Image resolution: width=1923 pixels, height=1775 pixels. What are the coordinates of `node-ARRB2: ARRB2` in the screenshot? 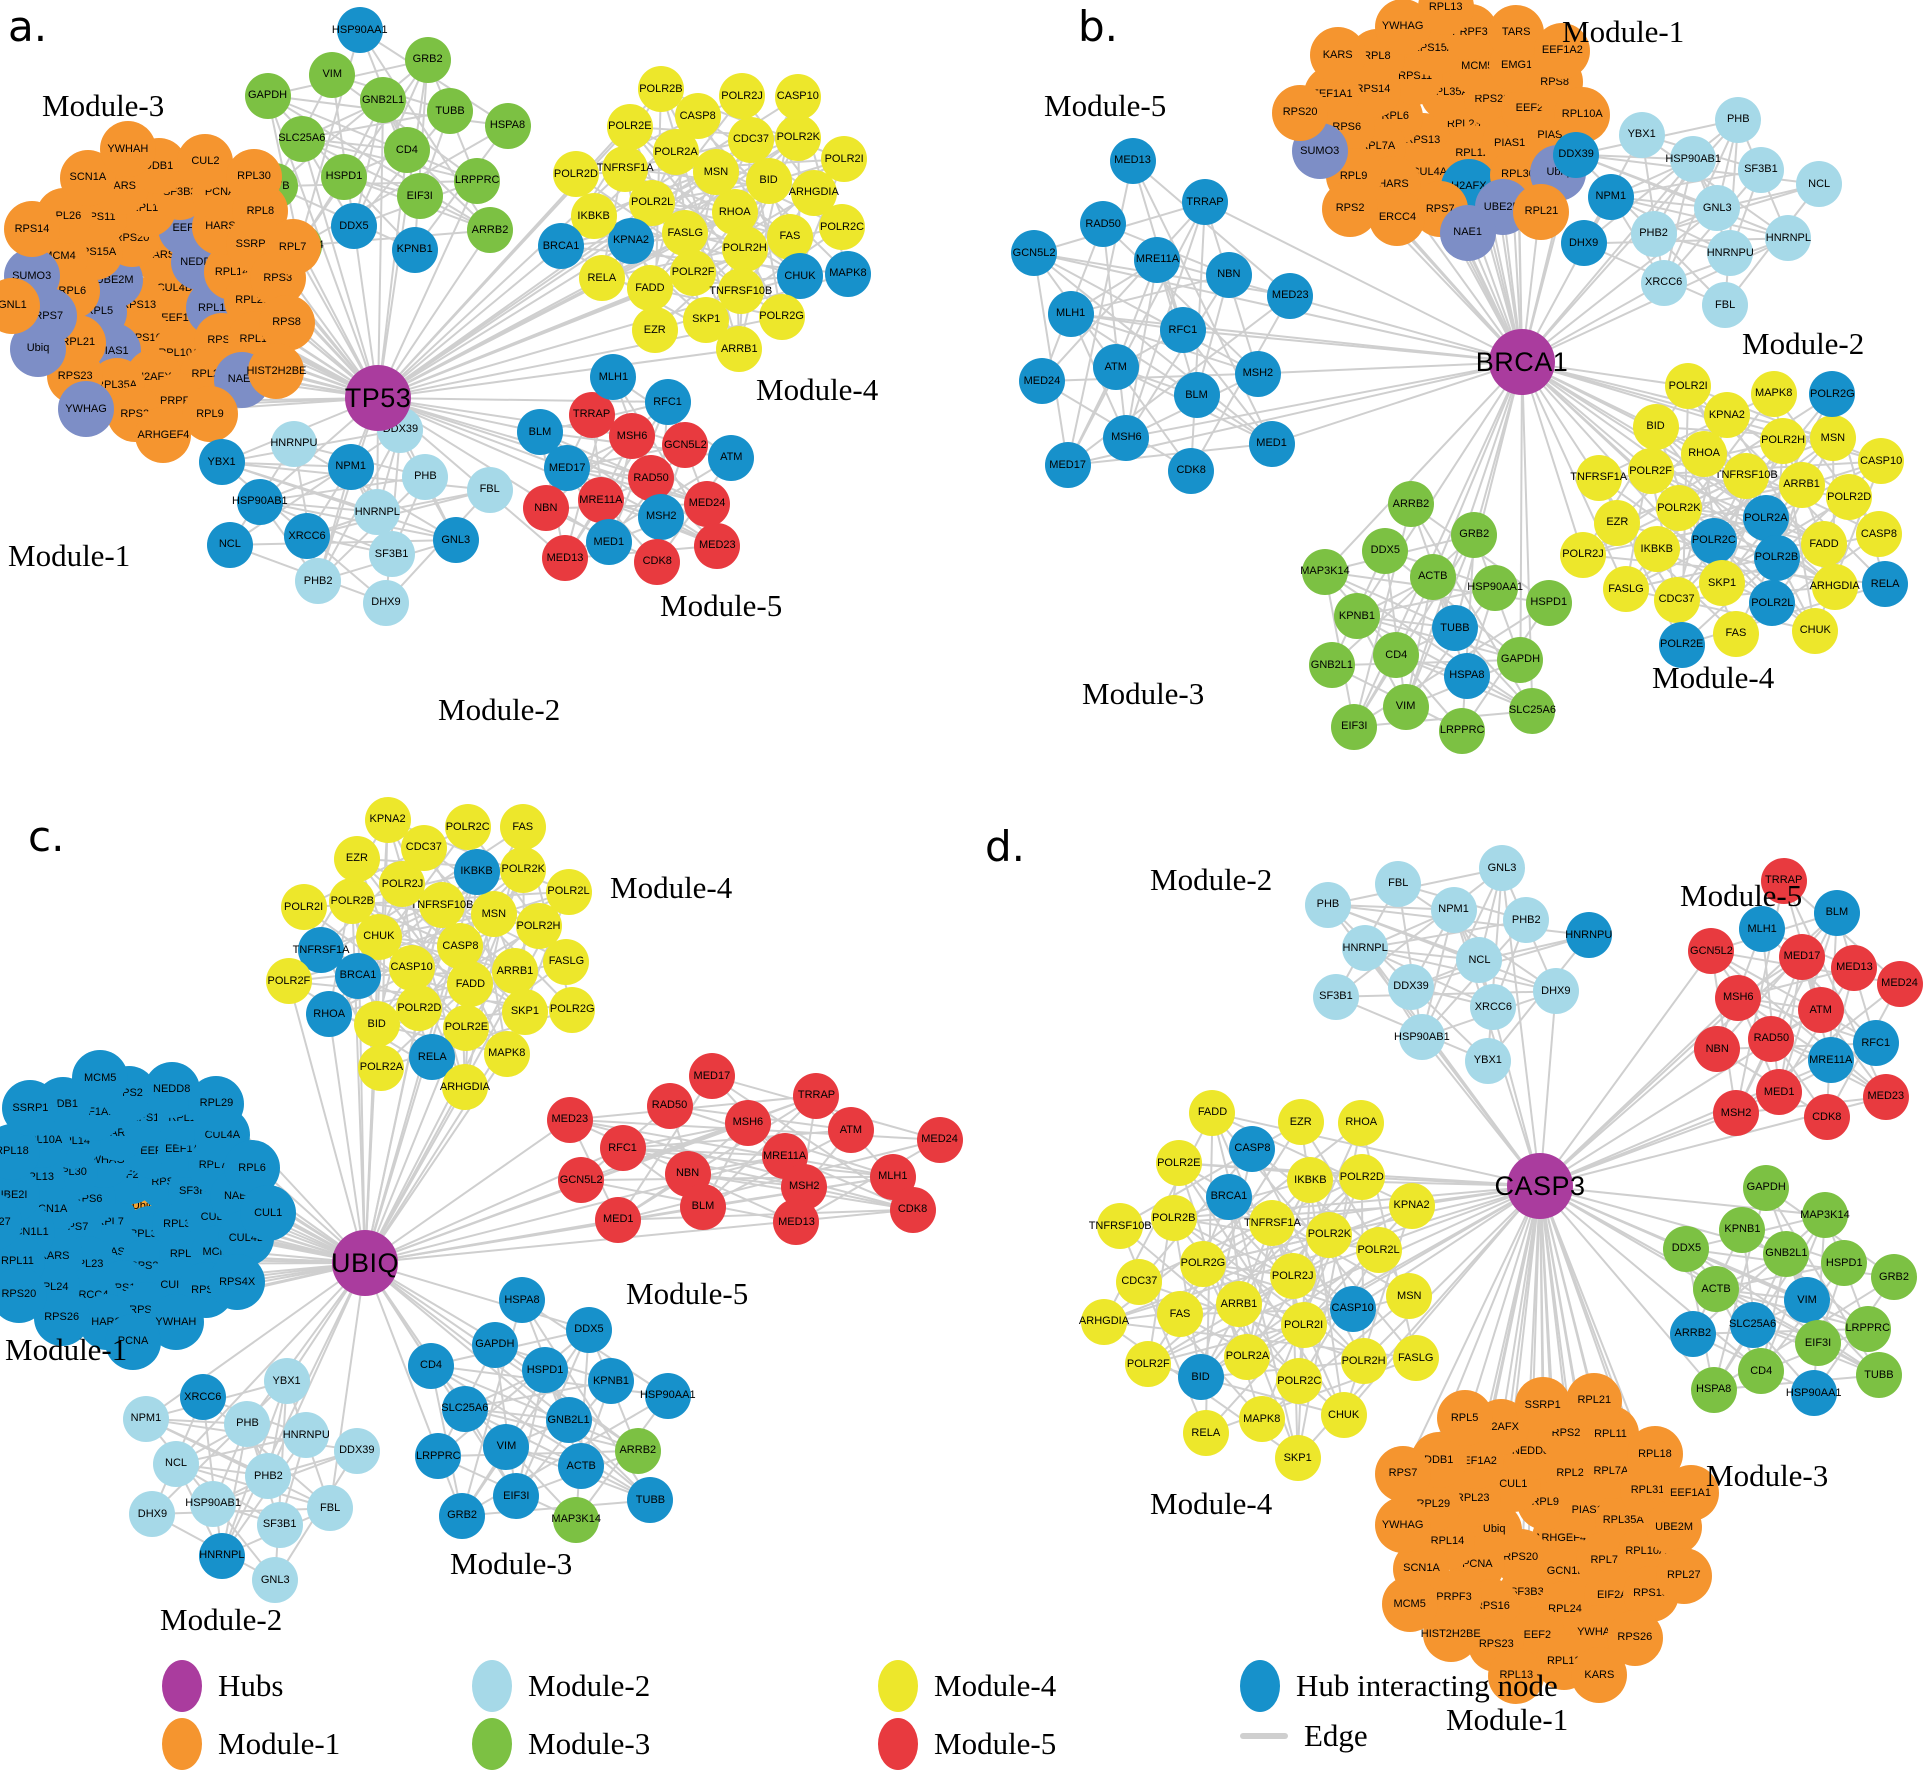 It's located at (637, 1450).